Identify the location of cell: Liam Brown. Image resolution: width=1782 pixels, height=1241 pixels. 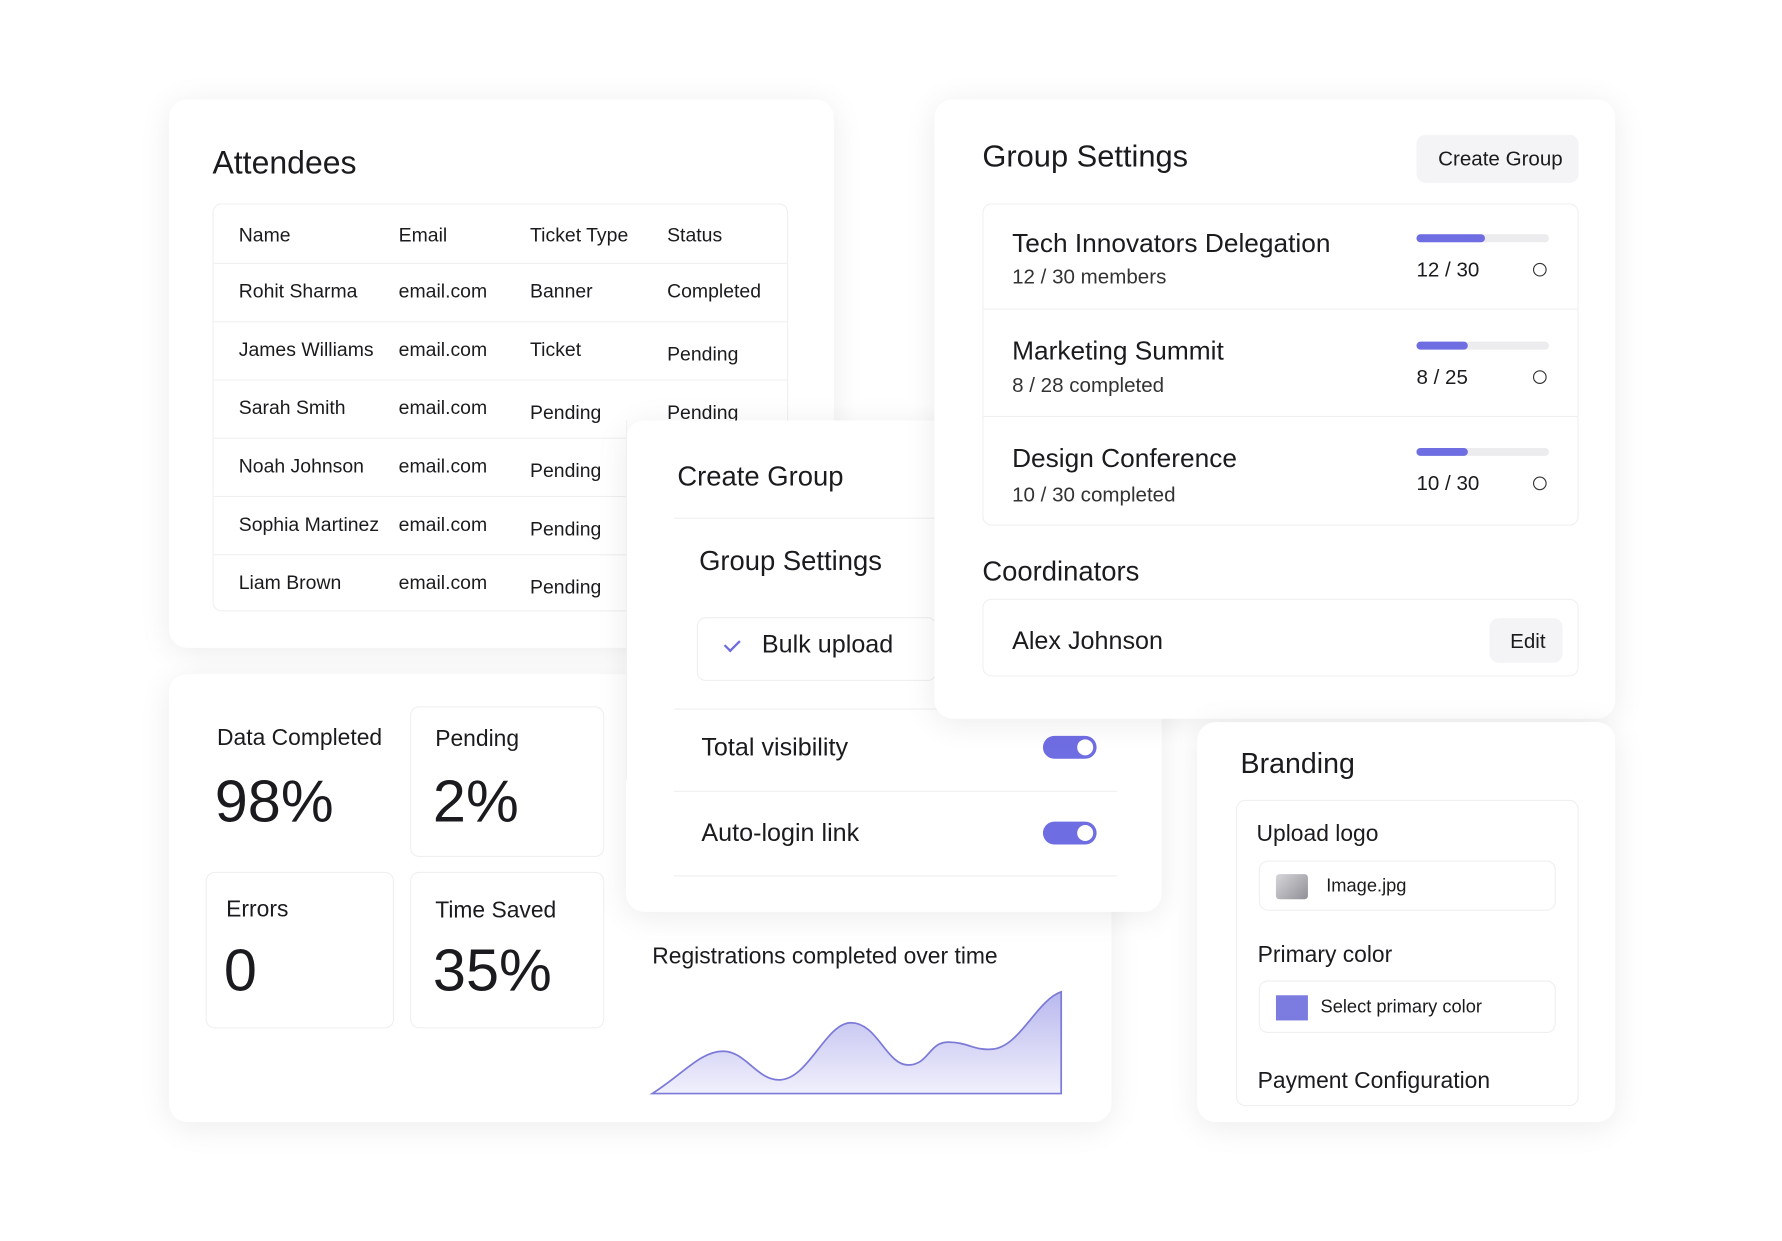
(290, 582).